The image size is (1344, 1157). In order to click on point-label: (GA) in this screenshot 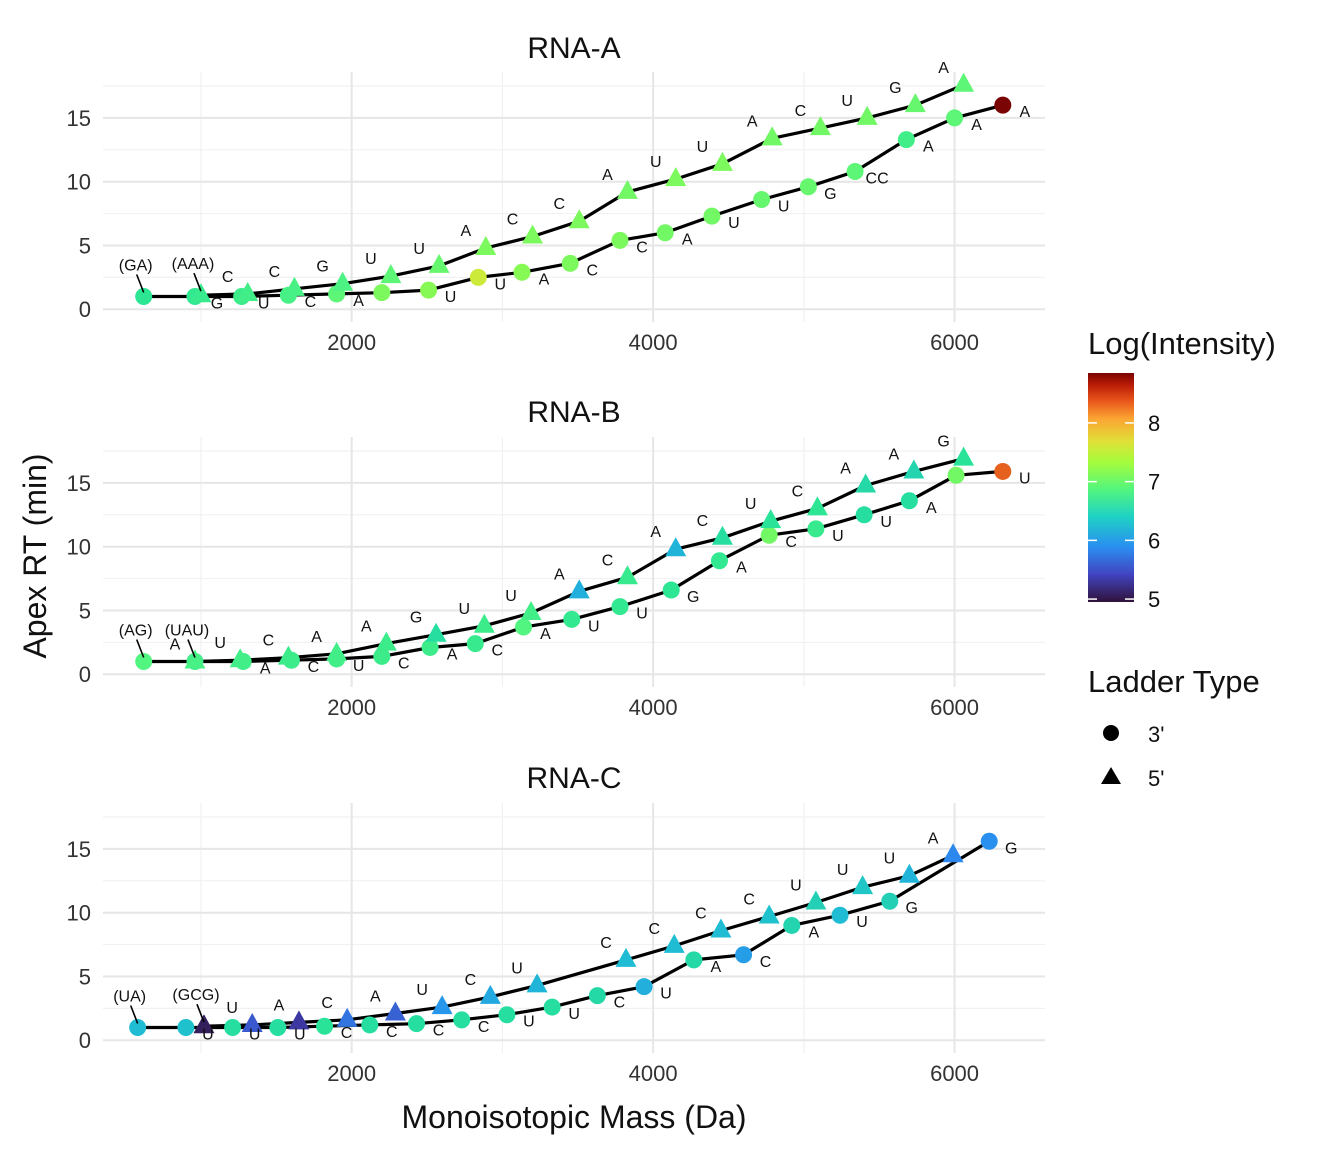, I will do `click(136, 265)`.